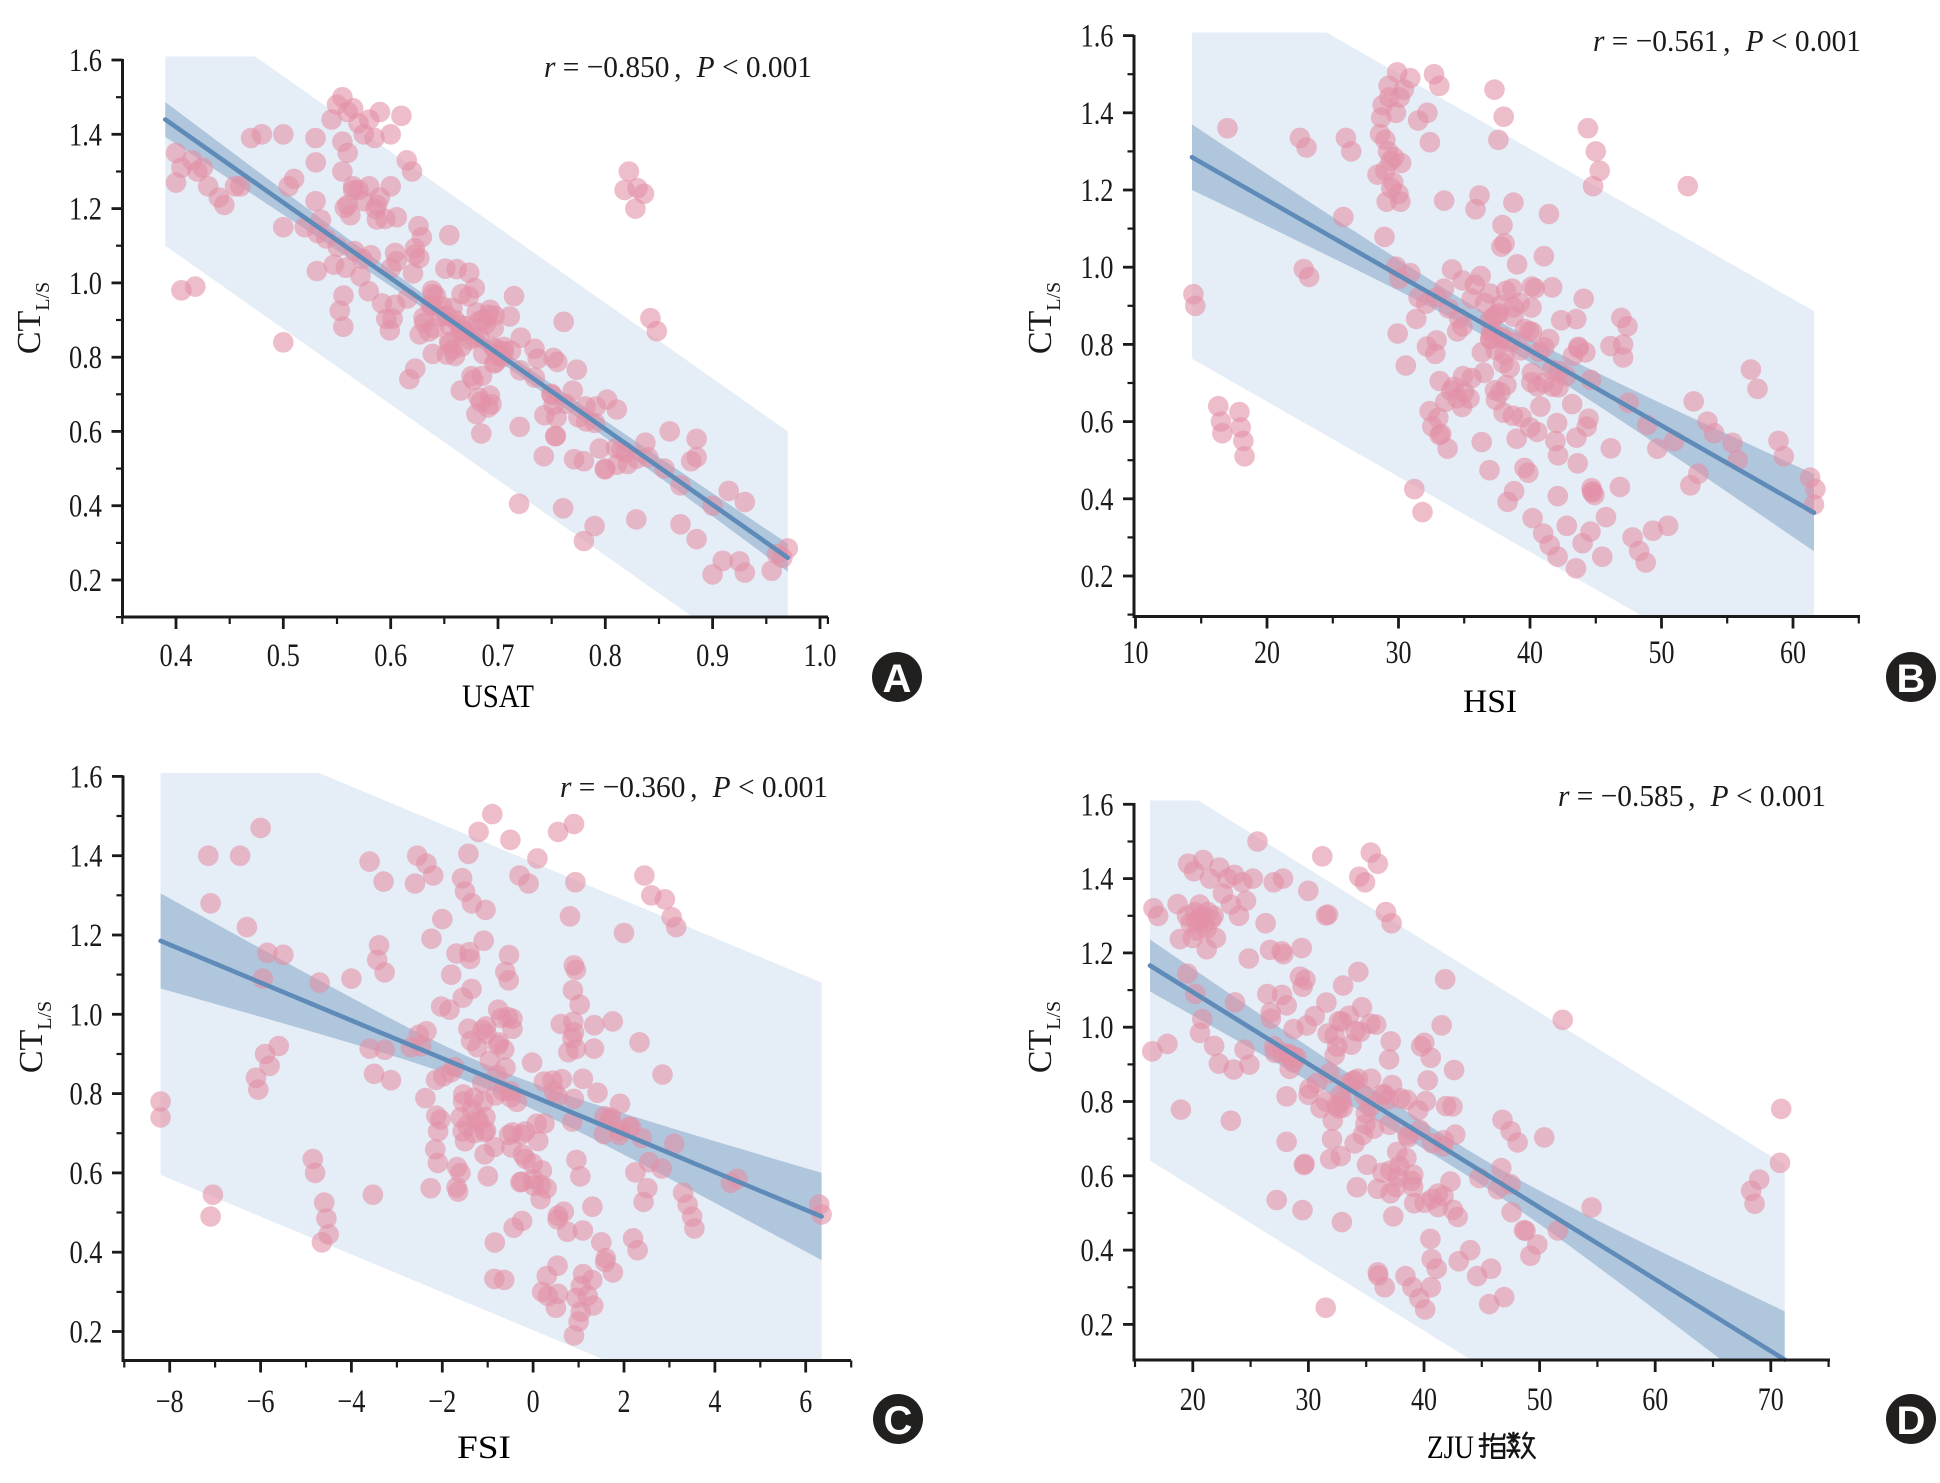 This screenshot has width=1940, height=1483. Describe the element at coordinates (714, 1402) in the screenshot. I see `svg-text: 4` at that location.